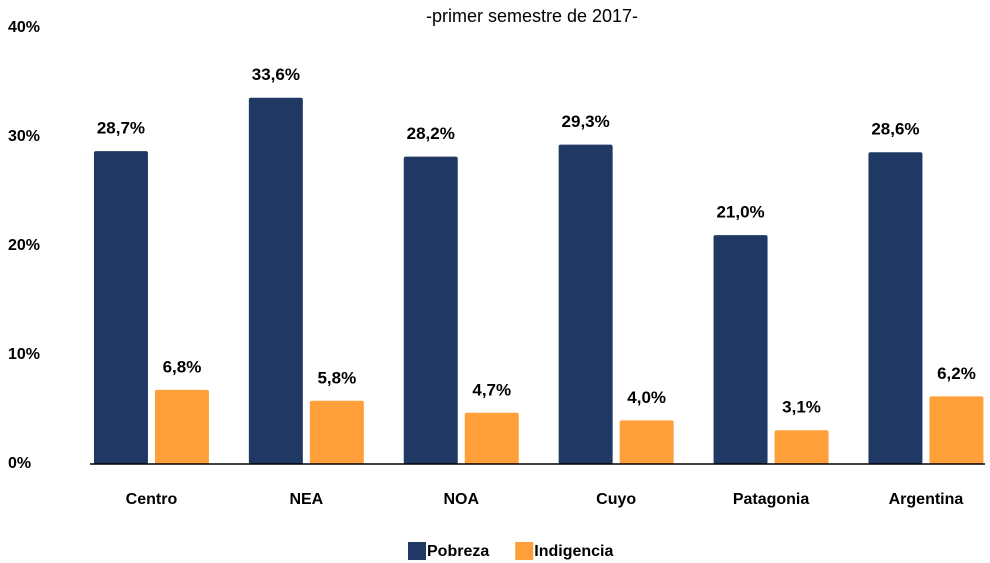 The image size is (990, 563). What do you see at coordinates (646, 397) in the screenshot?
I see `data-label: 4,0%` at bounding box center [646, 397].